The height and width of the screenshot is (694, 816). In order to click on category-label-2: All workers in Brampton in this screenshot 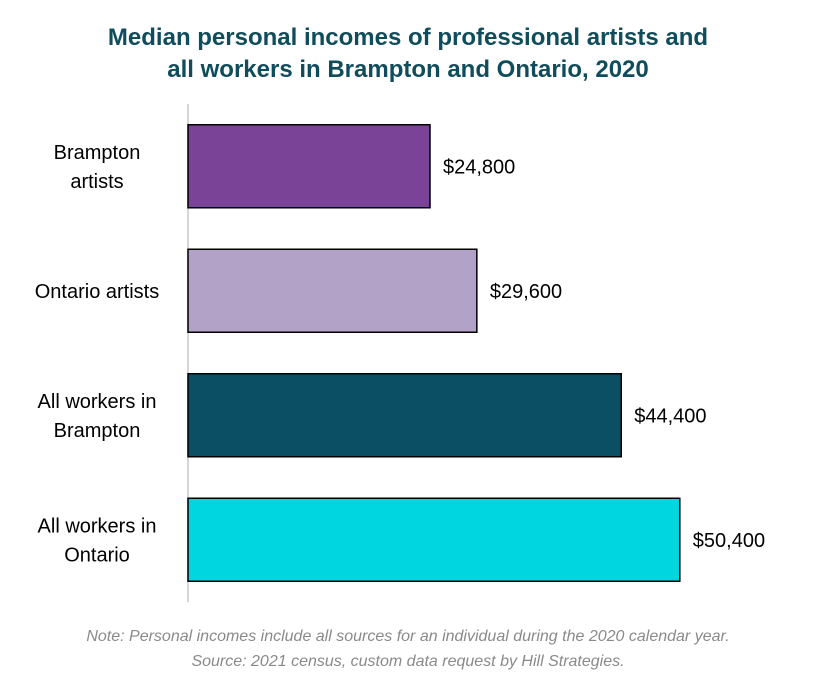, I will do `click(97, 416)`.